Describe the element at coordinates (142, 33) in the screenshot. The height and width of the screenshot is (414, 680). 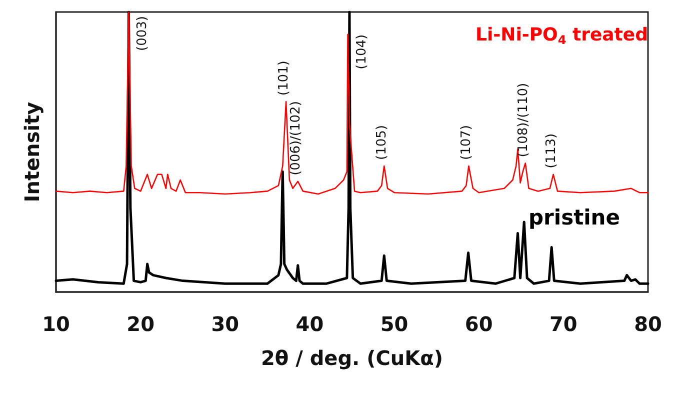
I see `annotation: (003)` at that location.